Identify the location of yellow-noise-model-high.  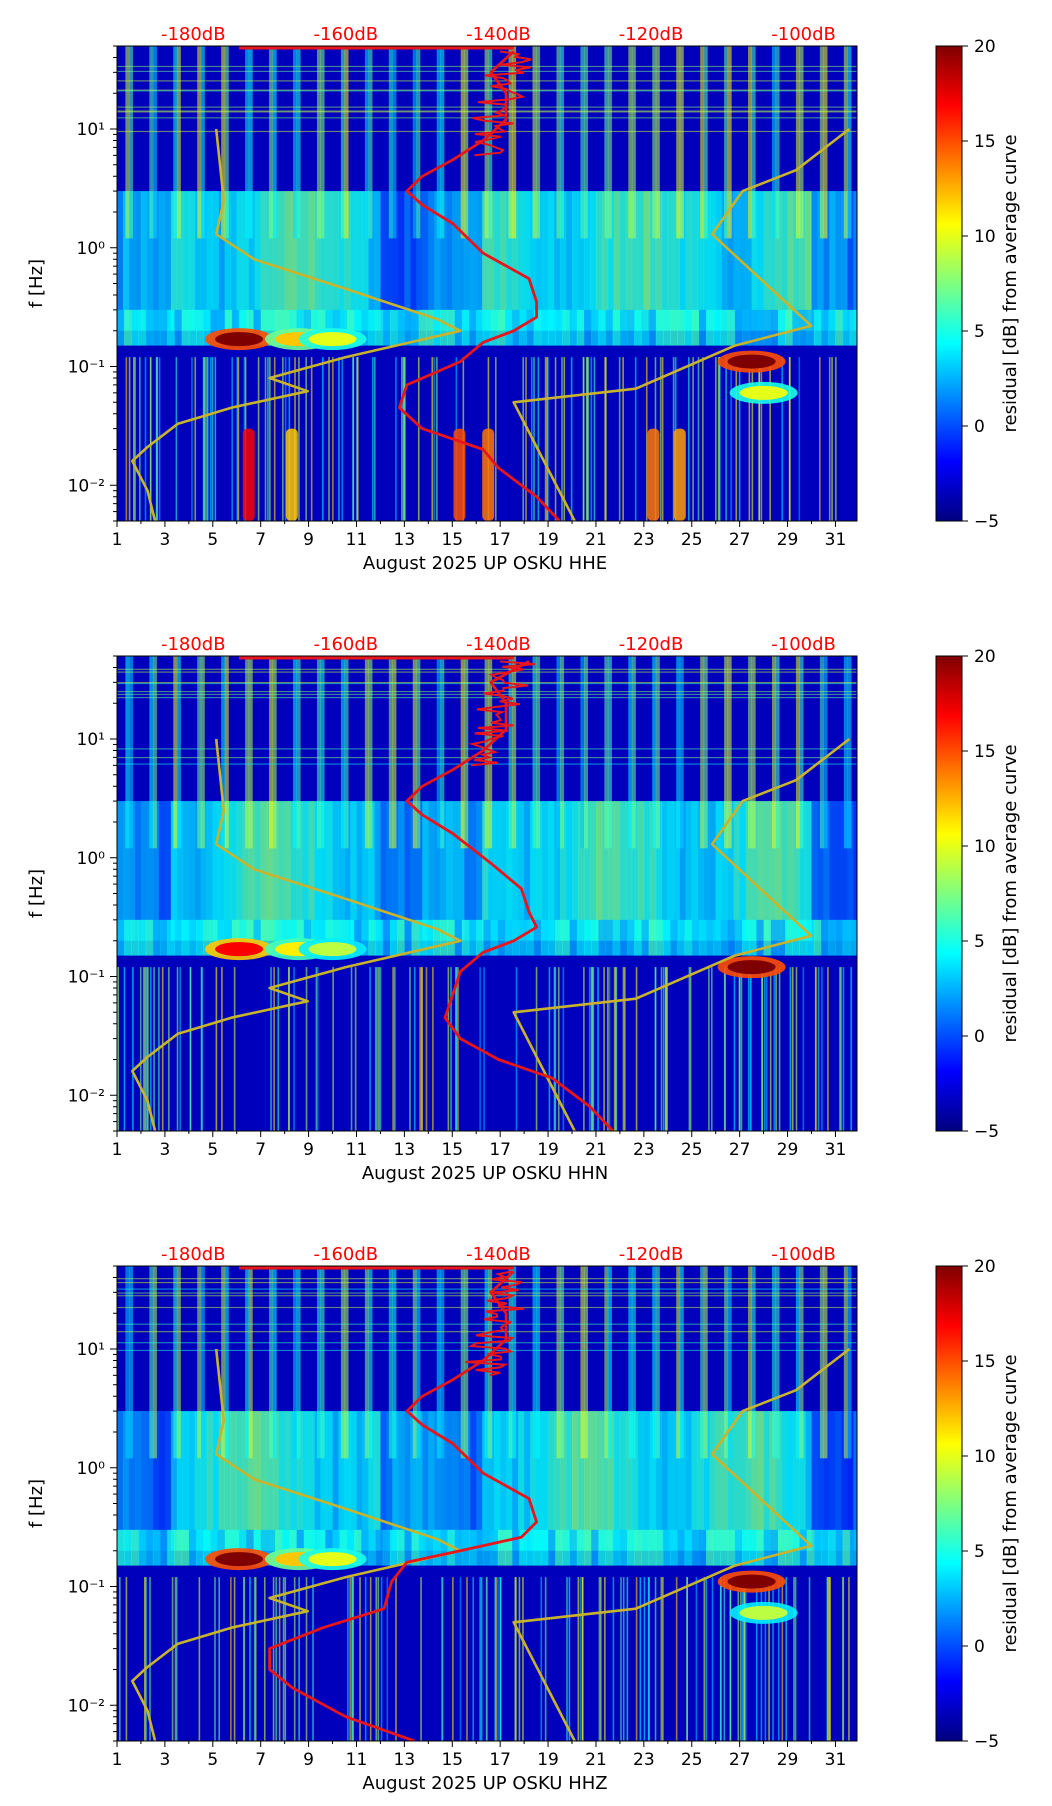
(681, 324).